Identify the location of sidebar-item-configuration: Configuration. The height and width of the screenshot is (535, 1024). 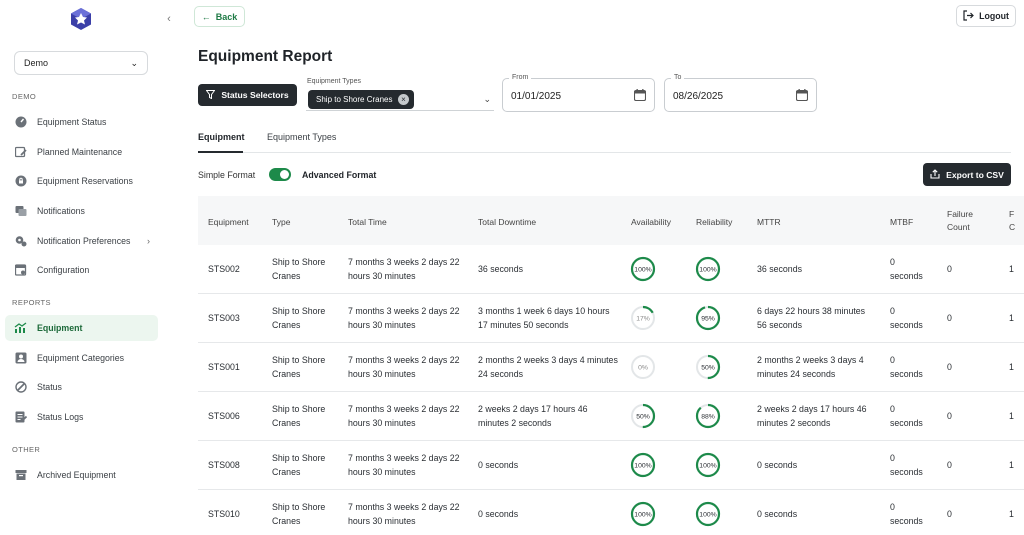
(81, 270).